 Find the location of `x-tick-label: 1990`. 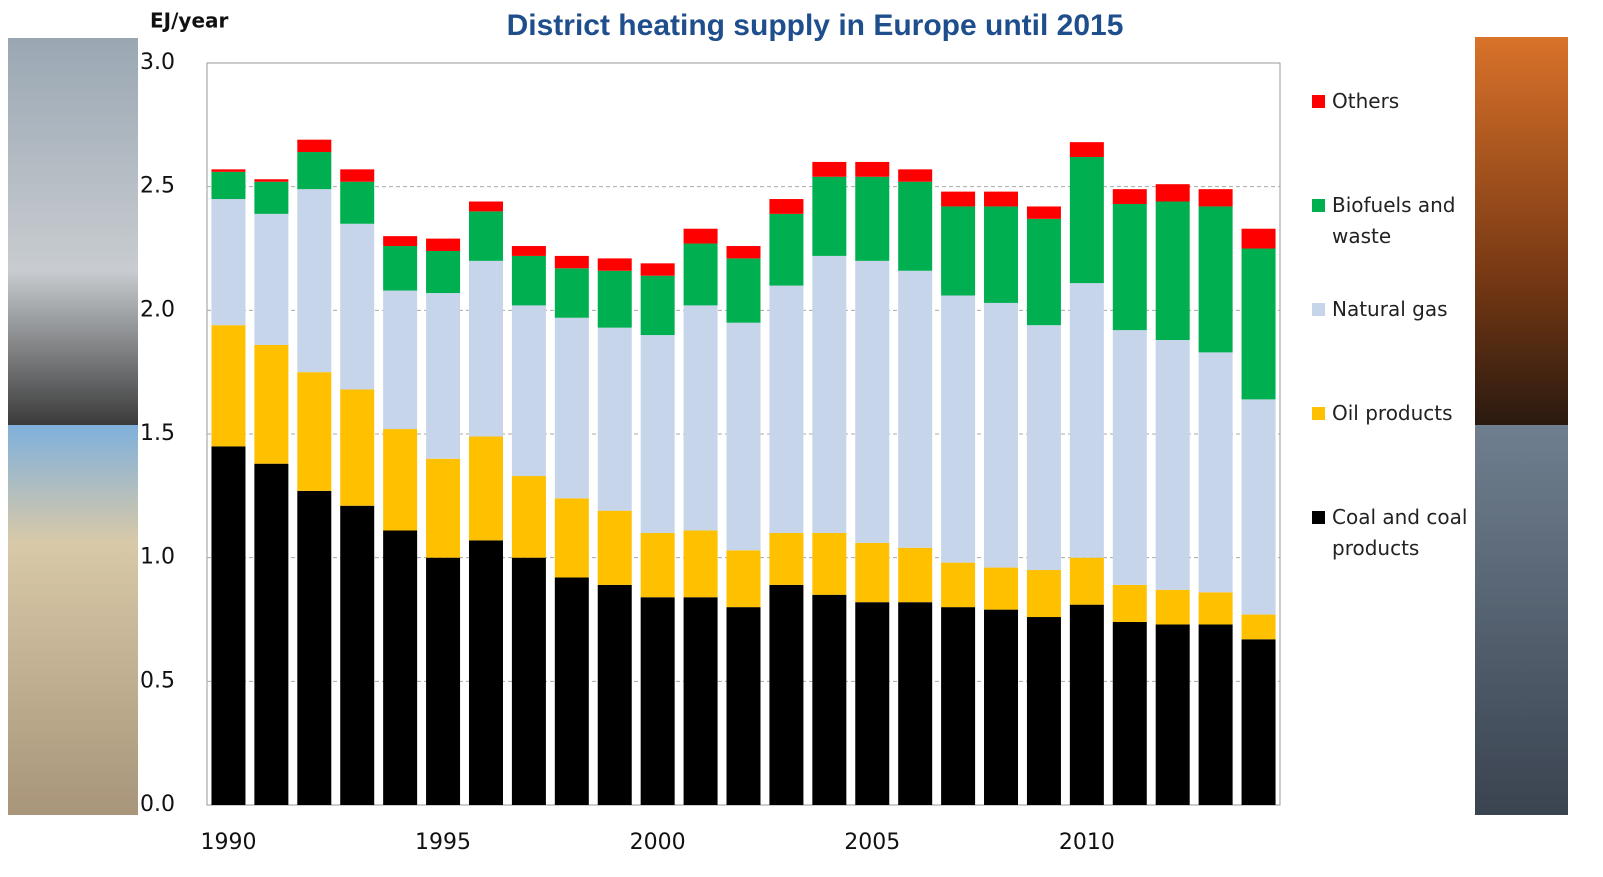

x-tick-label: 1990 is located at coordinates (228, 842).